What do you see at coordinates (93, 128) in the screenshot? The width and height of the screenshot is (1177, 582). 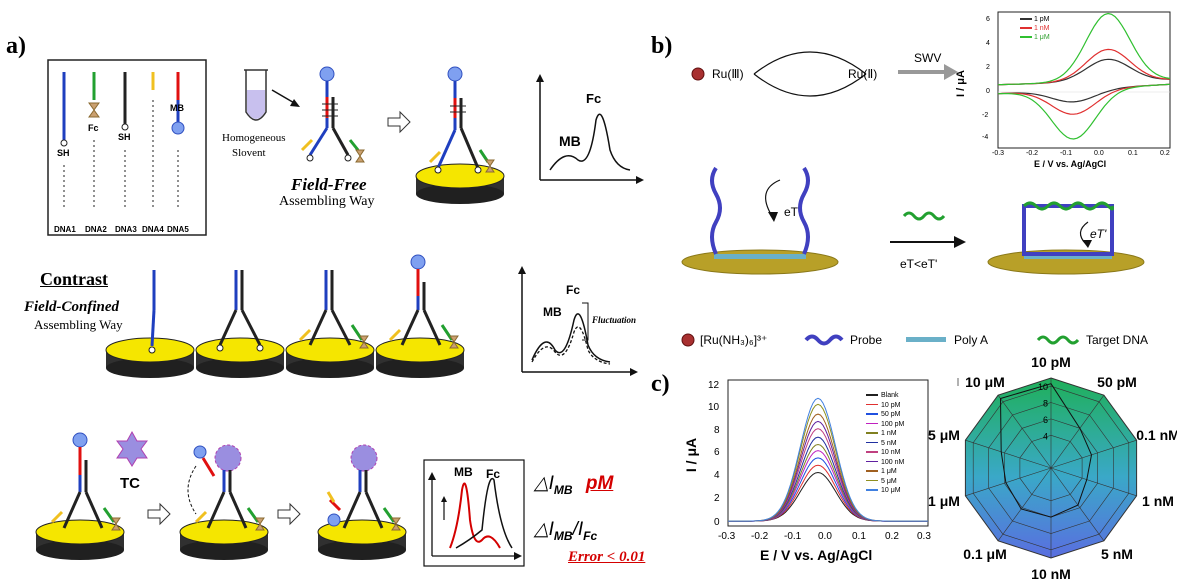 I see `fc-label: Fc` at bounding box center [93, 128].